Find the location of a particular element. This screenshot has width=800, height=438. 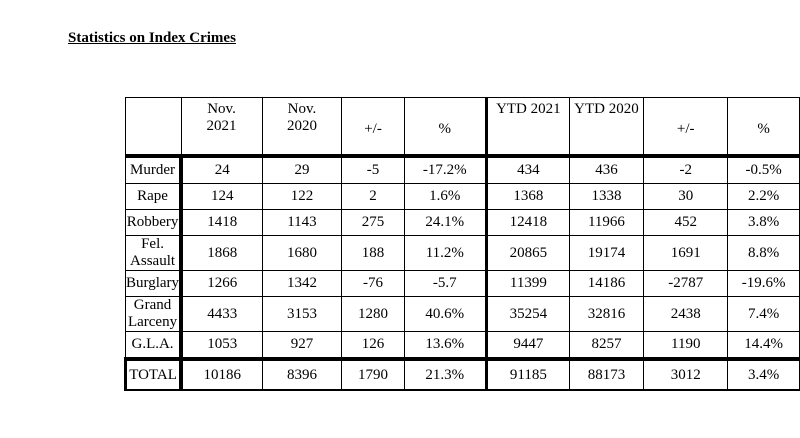

table-cell: 20865 is located at coordinates (528, 253).